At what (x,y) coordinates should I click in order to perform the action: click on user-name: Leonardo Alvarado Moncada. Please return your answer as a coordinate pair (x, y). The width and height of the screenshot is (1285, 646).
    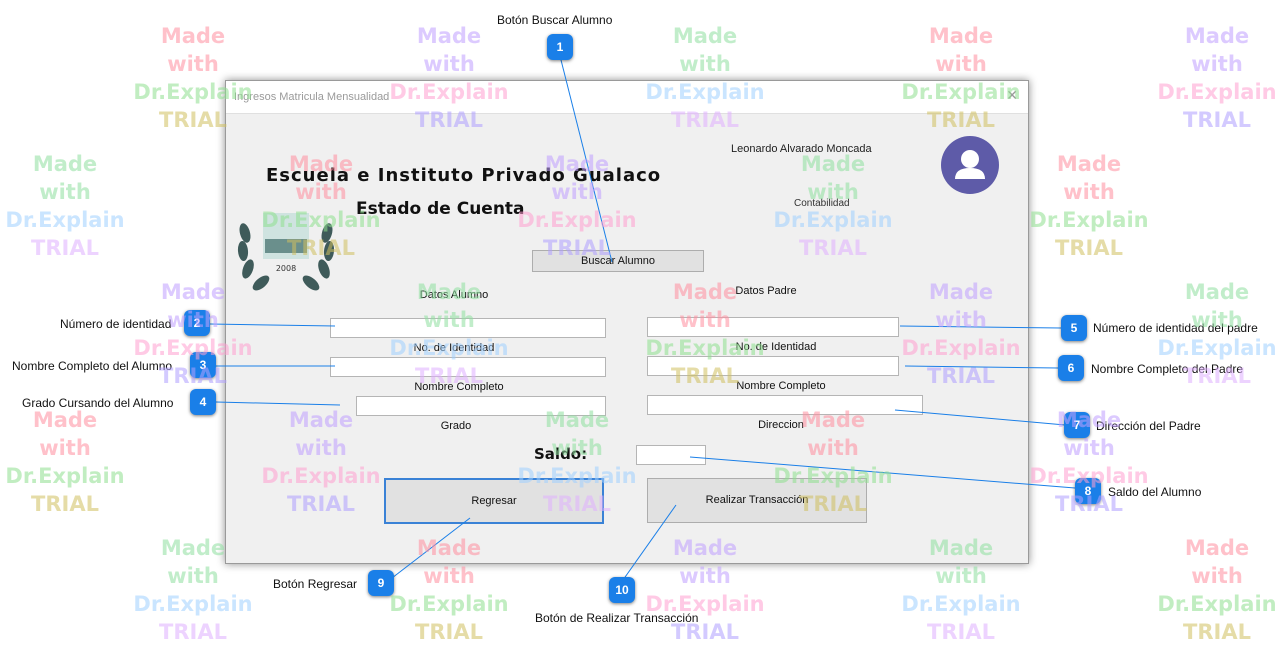
    Looking at the image, I should click on (801, 149).